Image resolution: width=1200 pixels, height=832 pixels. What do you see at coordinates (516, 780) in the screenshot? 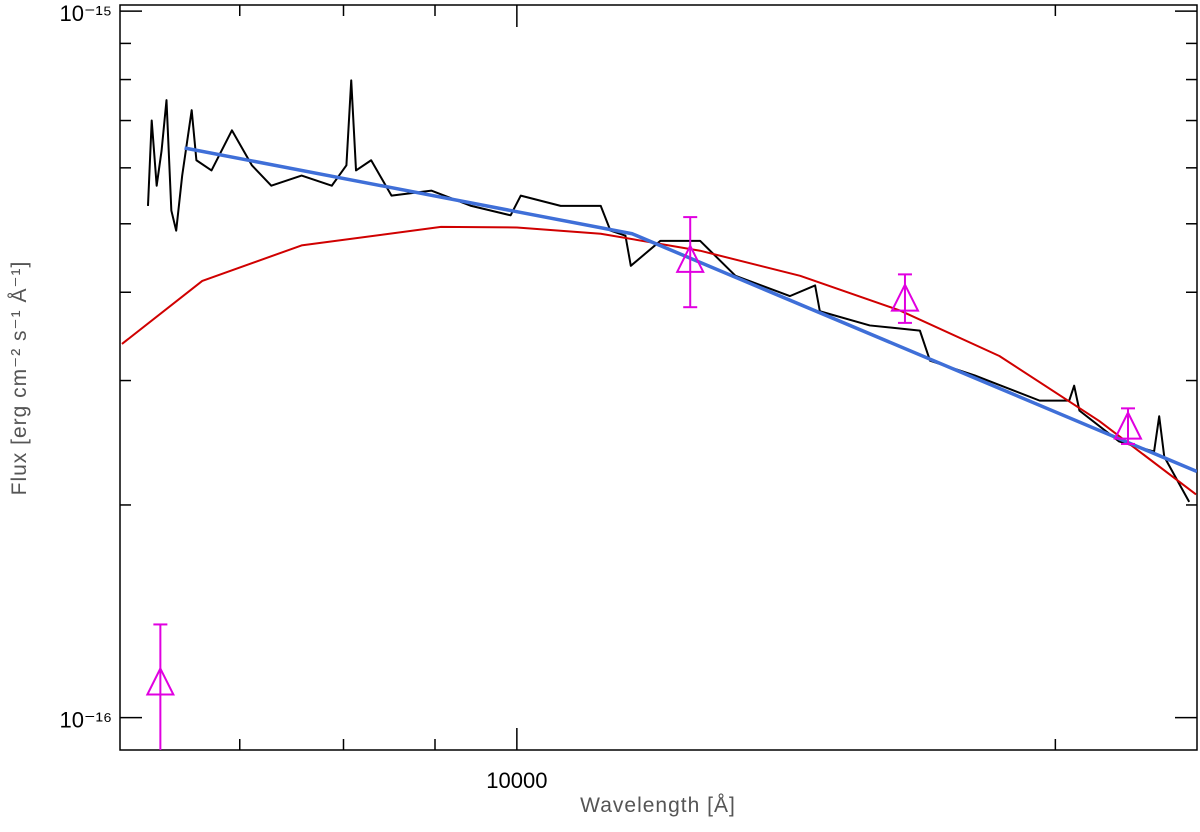
I see `x-tick-label: 10000` at bounding box center [516, 780].